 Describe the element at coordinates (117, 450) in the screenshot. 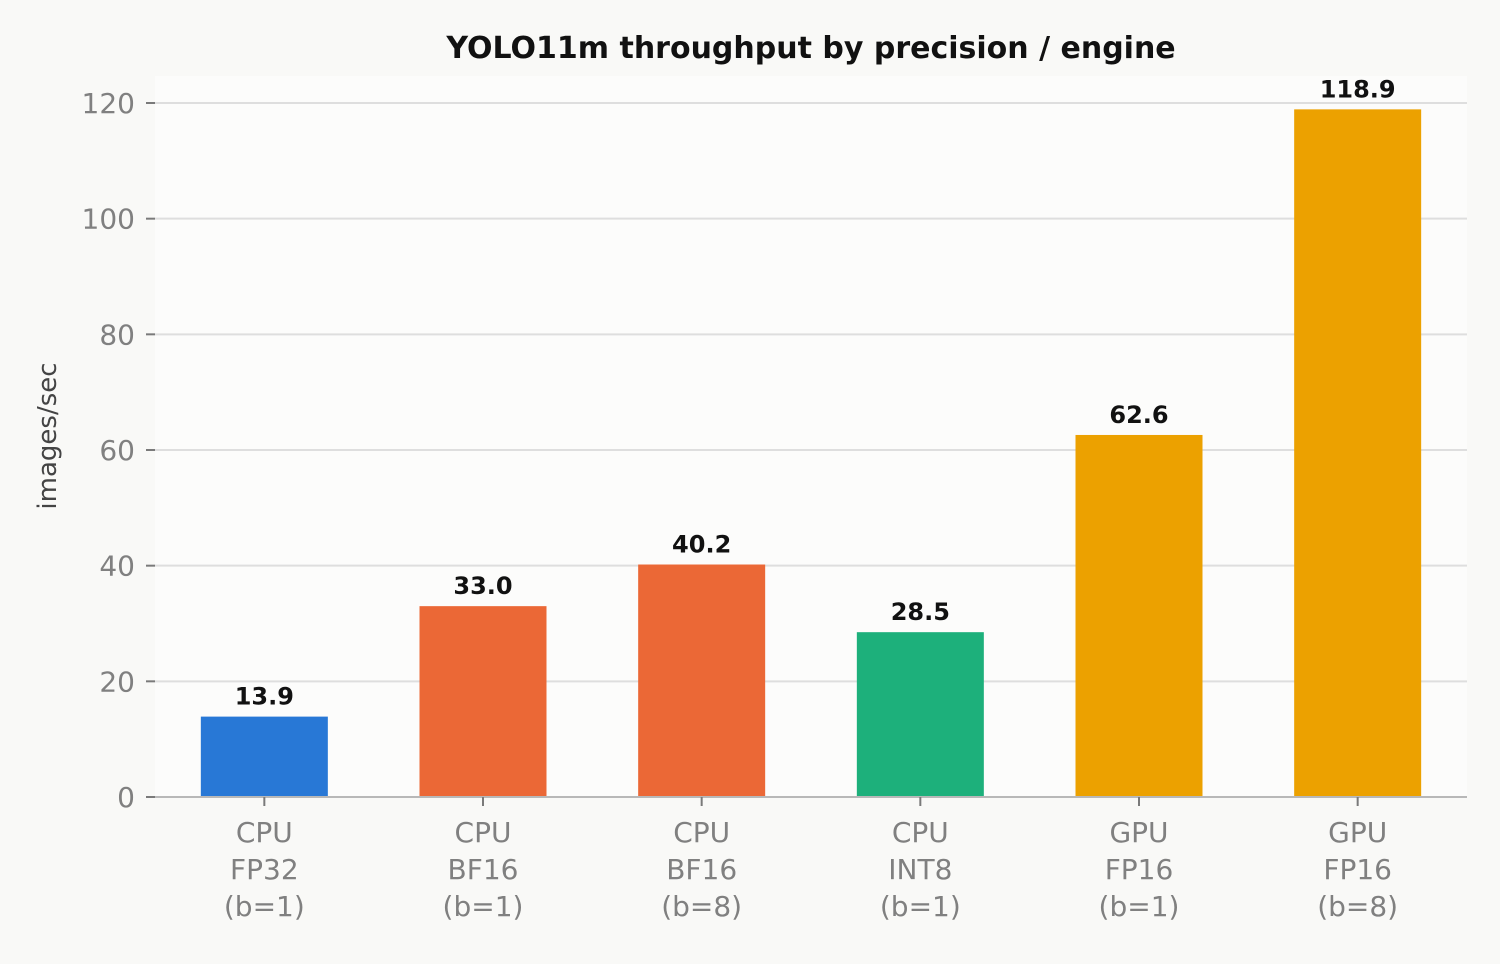

I see `y-tick-label: 60` at that location.